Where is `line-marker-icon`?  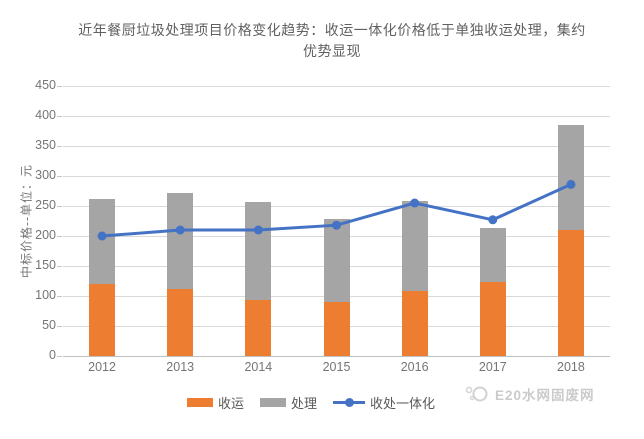 line-marker-icon is located at coordinates (493, 220).